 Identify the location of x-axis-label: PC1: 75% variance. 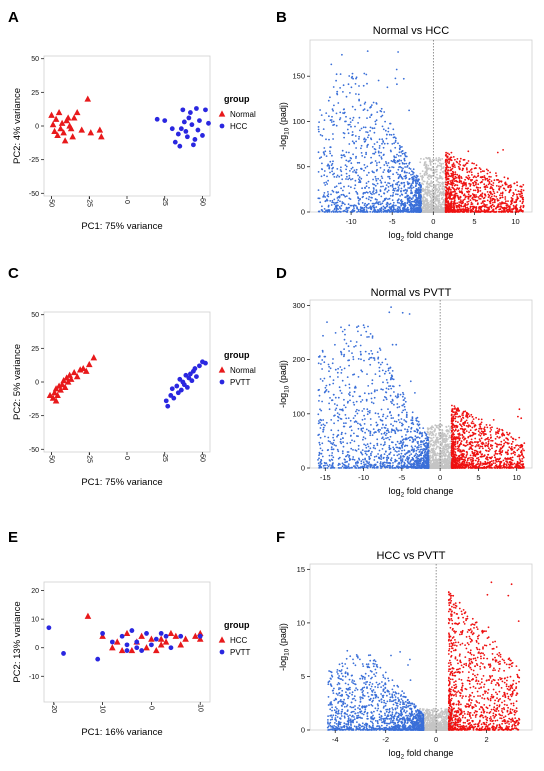
(121, 226).